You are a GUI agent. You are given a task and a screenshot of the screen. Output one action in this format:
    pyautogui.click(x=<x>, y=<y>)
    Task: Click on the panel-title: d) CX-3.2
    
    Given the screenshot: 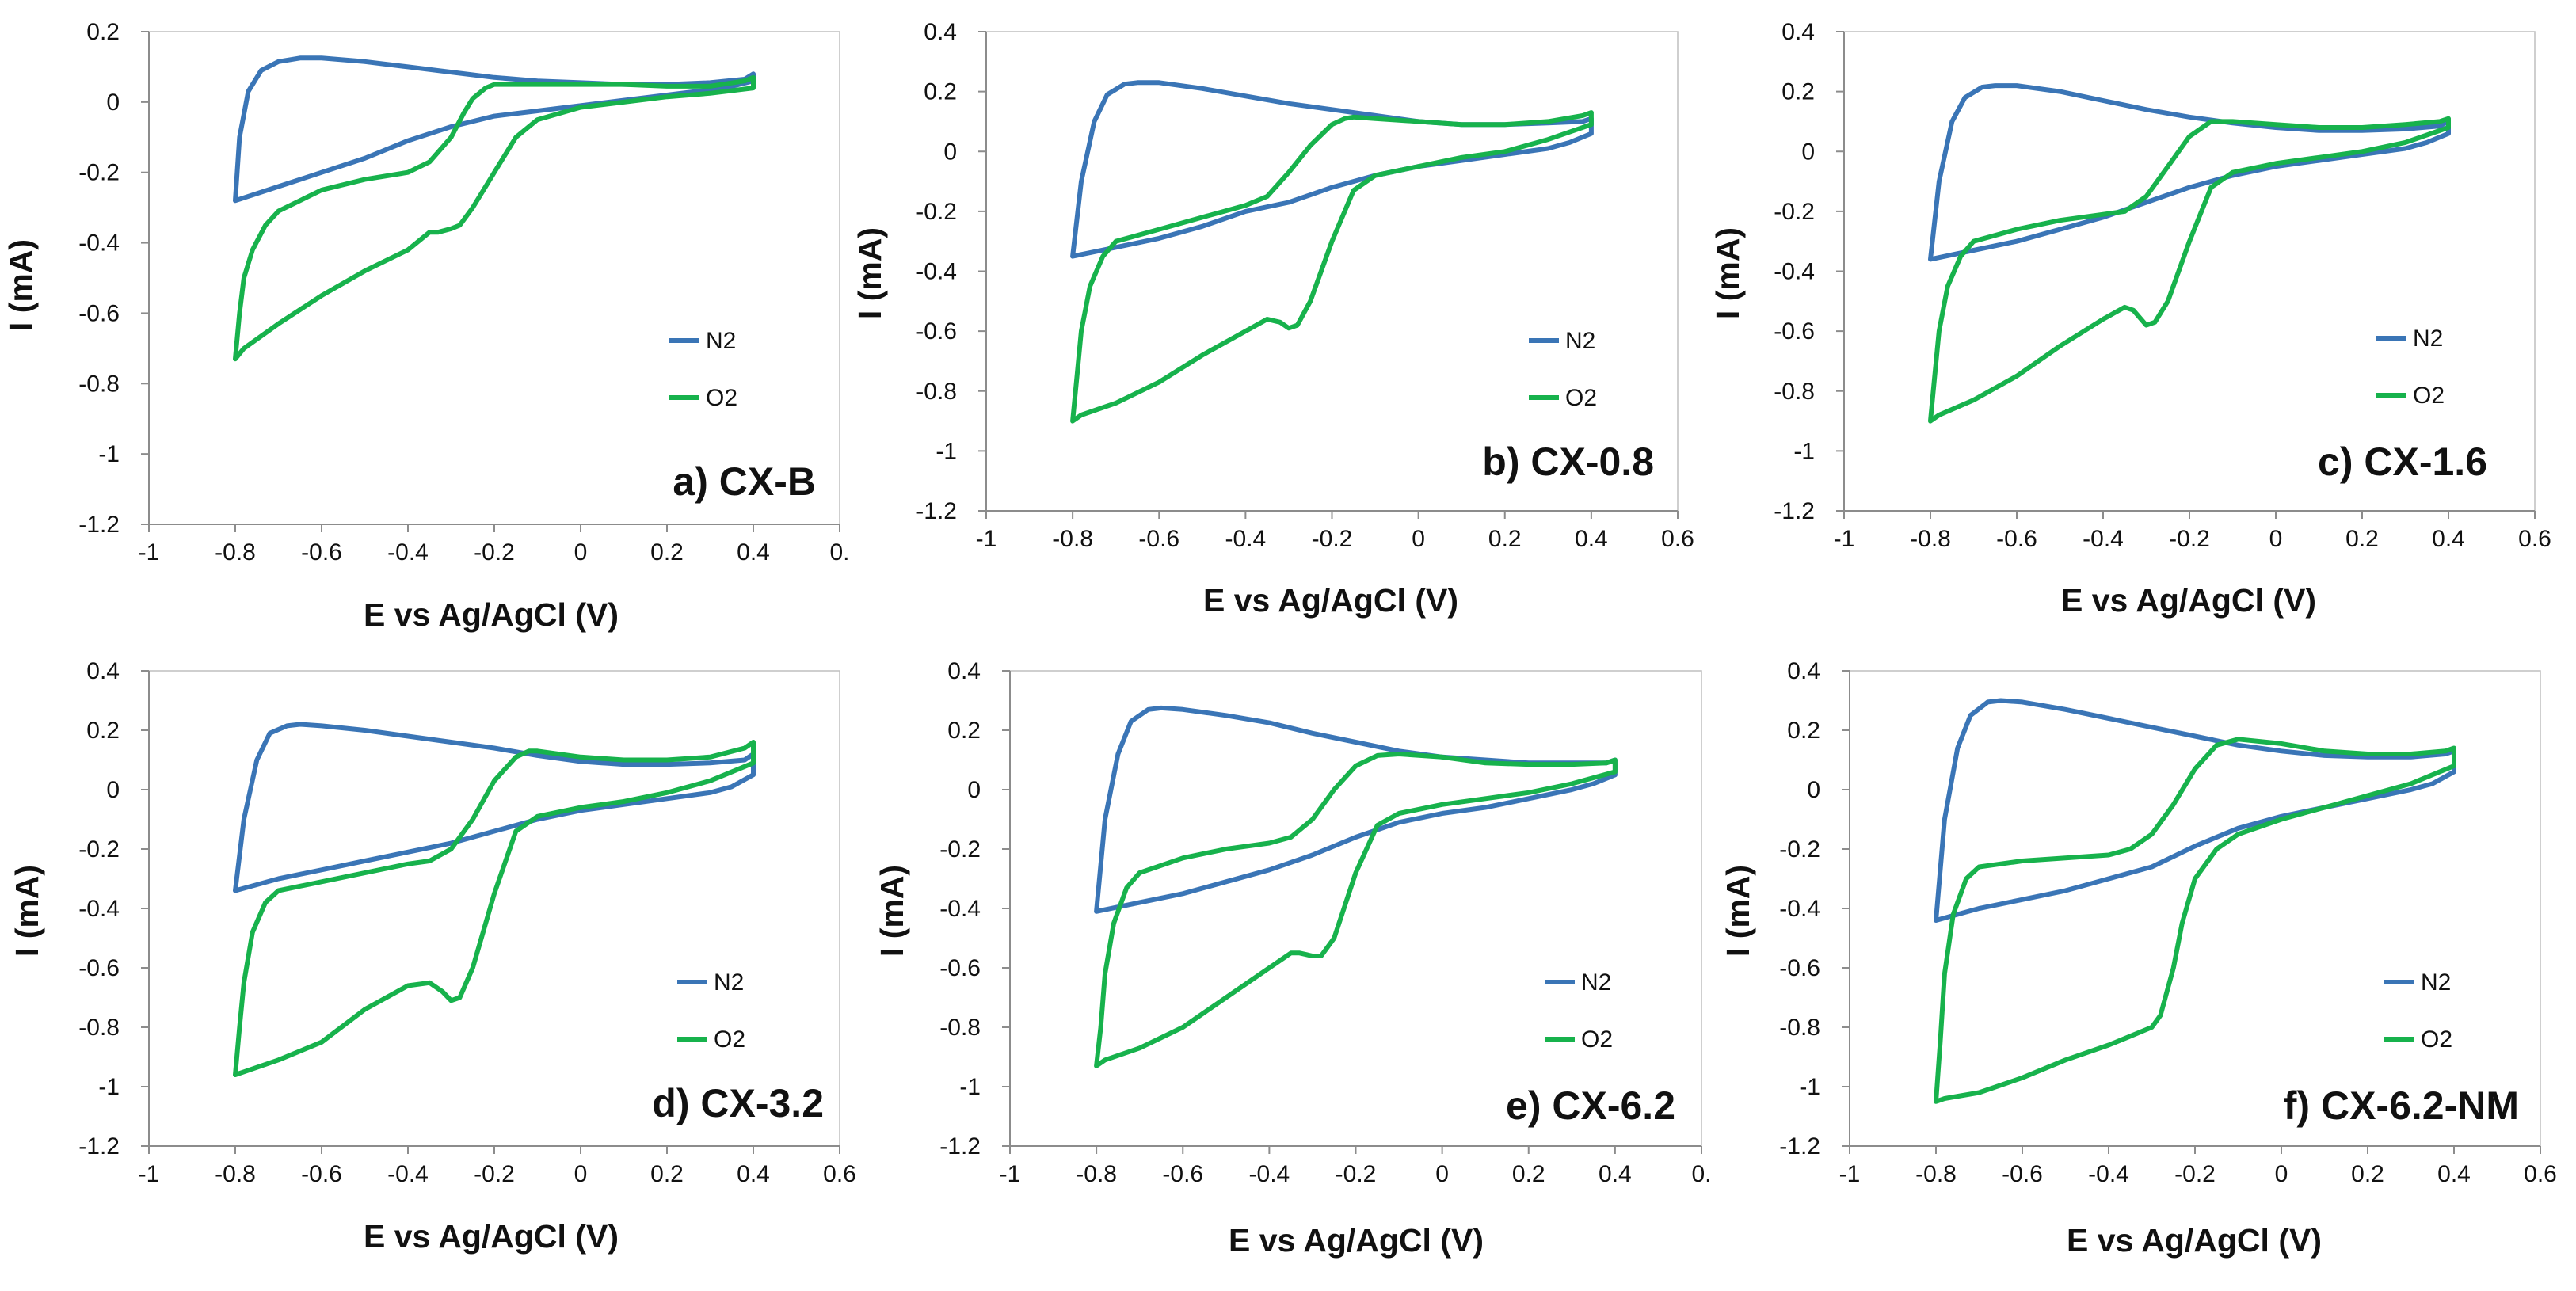 What is the action you would take?
    pyautogui.click(x=738, y=1103)
    